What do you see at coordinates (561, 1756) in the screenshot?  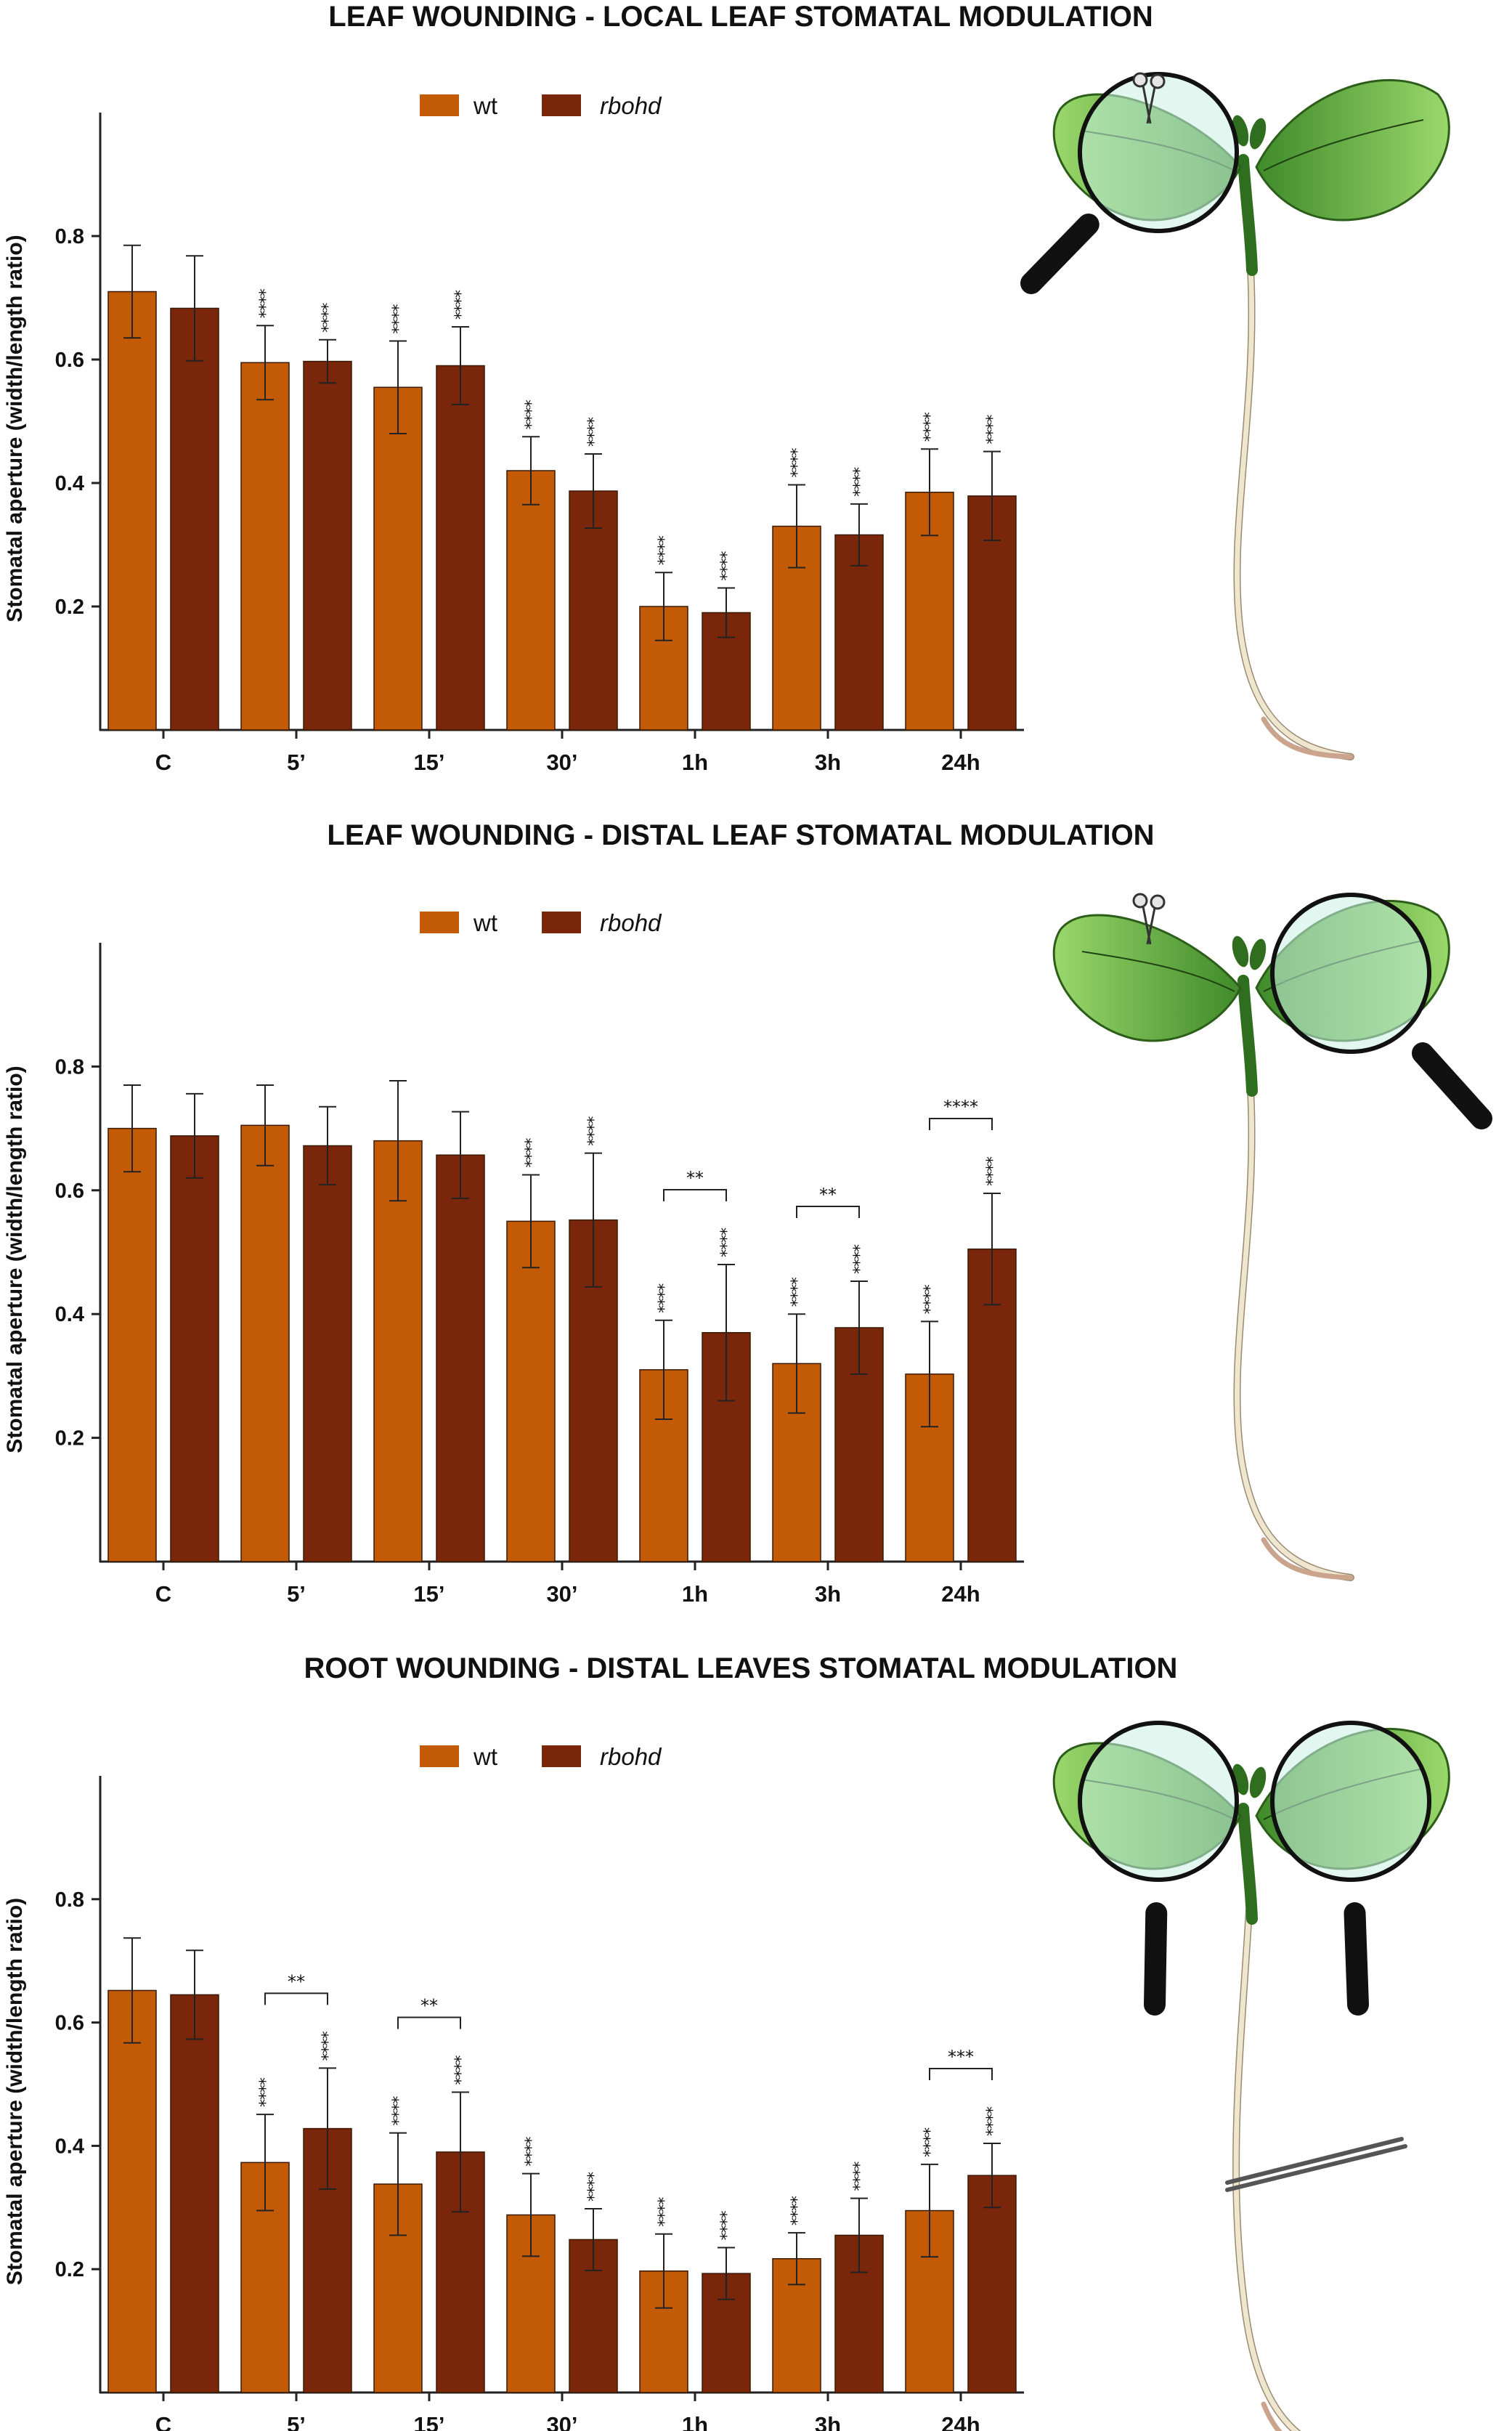 I see `legend-swatch-rbohd` at bounding box center [561, 1756].